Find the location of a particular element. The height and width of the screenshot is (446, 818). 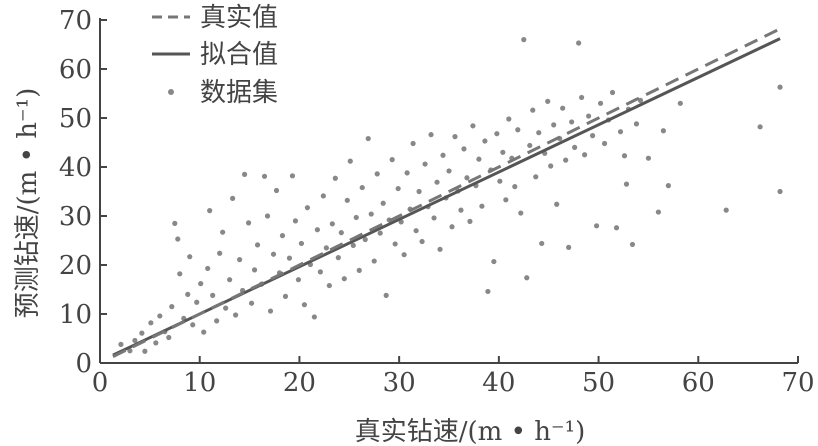

y-tick-label: 50 is located at coordinates (75, 119).